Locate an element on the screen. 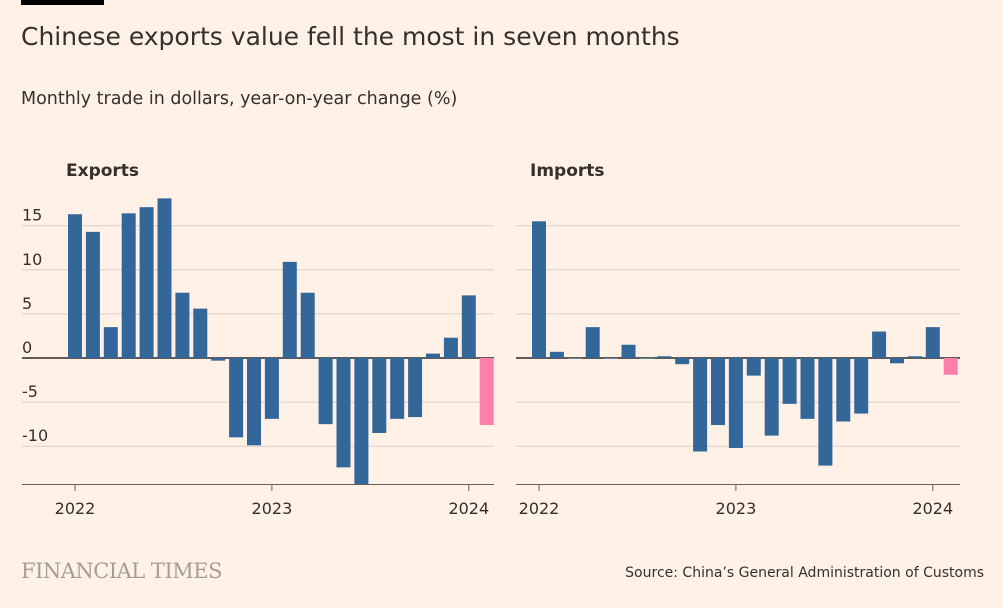  exports-ytick-label: -5 is located at coordinates (30, 391).